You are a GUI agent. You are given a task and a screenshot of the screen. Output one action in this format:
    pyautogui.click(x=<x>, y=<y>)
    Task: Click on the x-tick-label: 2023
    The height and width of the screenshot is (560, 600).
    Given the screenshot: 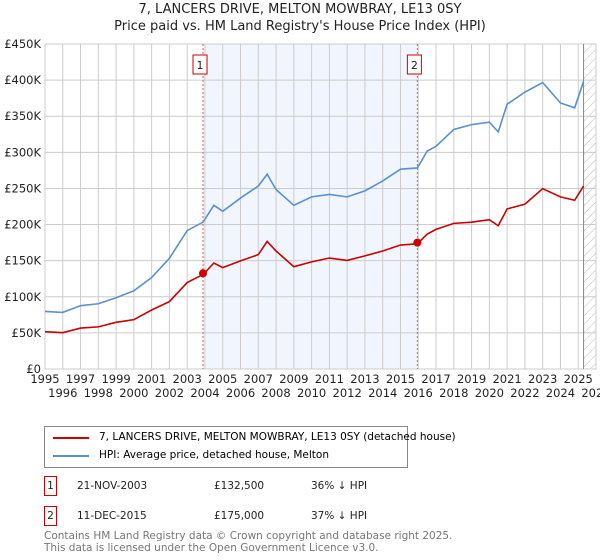 What is the action you would take?
    pyautogui.click(x=542, y=379)
    